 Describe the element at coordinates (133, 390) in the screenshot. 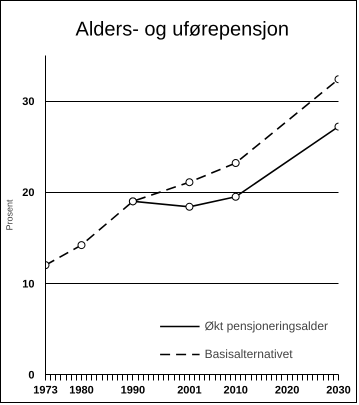

I see `x-tick-label: 1990` at that location.